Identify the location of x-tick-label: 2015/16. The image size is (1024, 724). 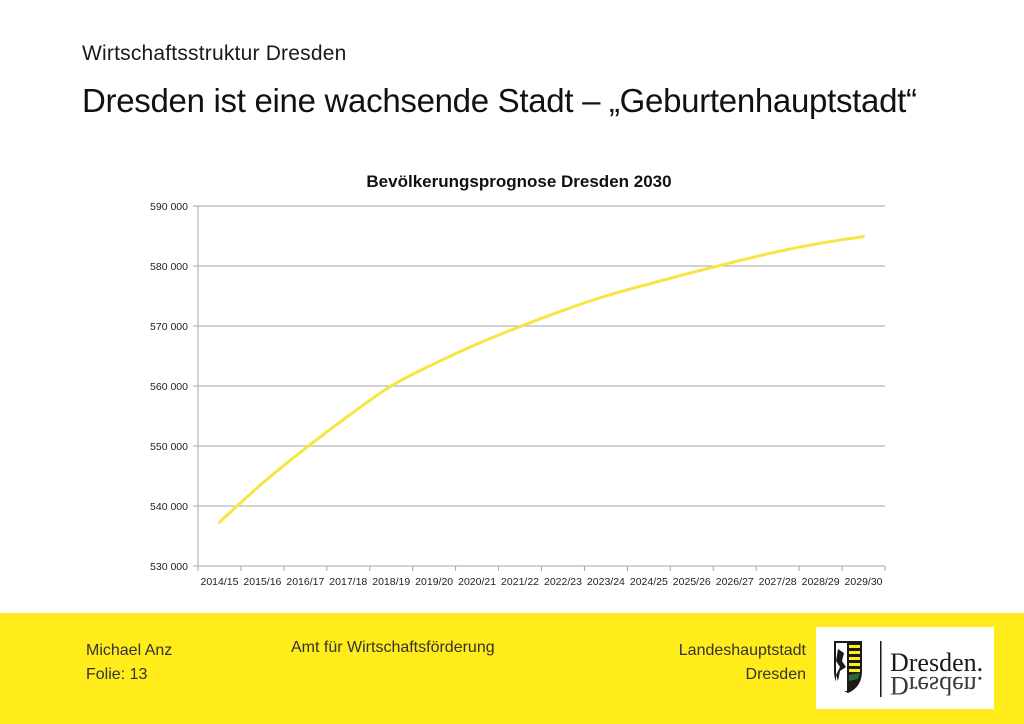
(262, 582).